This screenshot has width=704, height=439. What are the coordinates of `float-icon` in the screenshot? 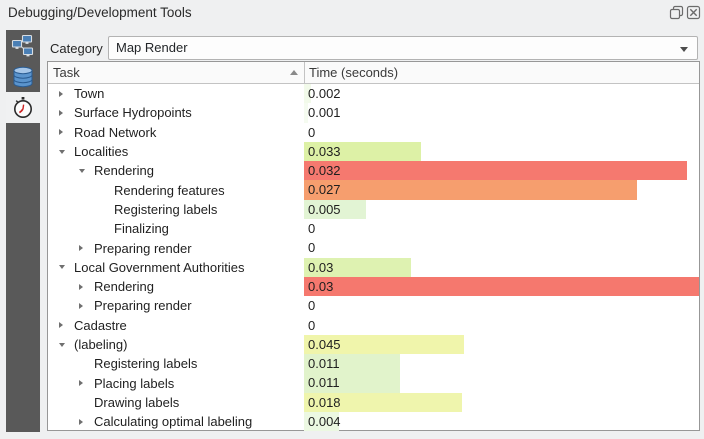 It's located at (676, 12).